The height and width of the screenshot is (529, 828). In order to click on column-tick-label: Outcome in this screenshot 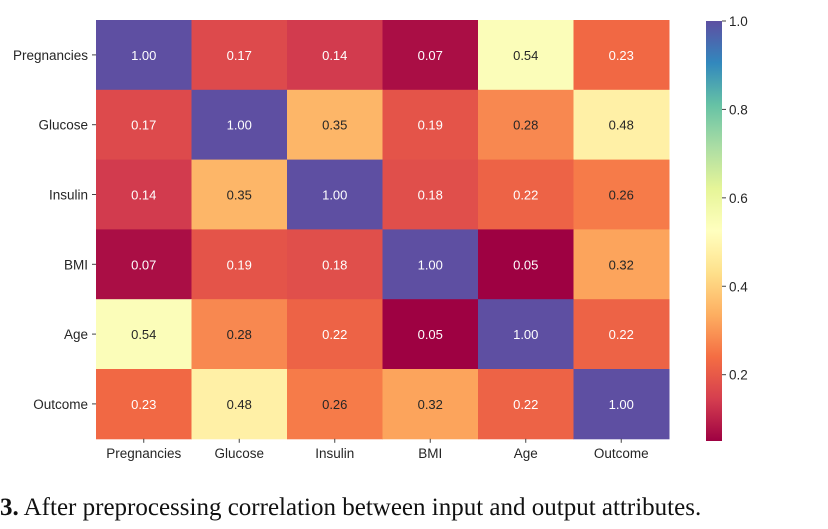, I will do `click(621, 453)`.